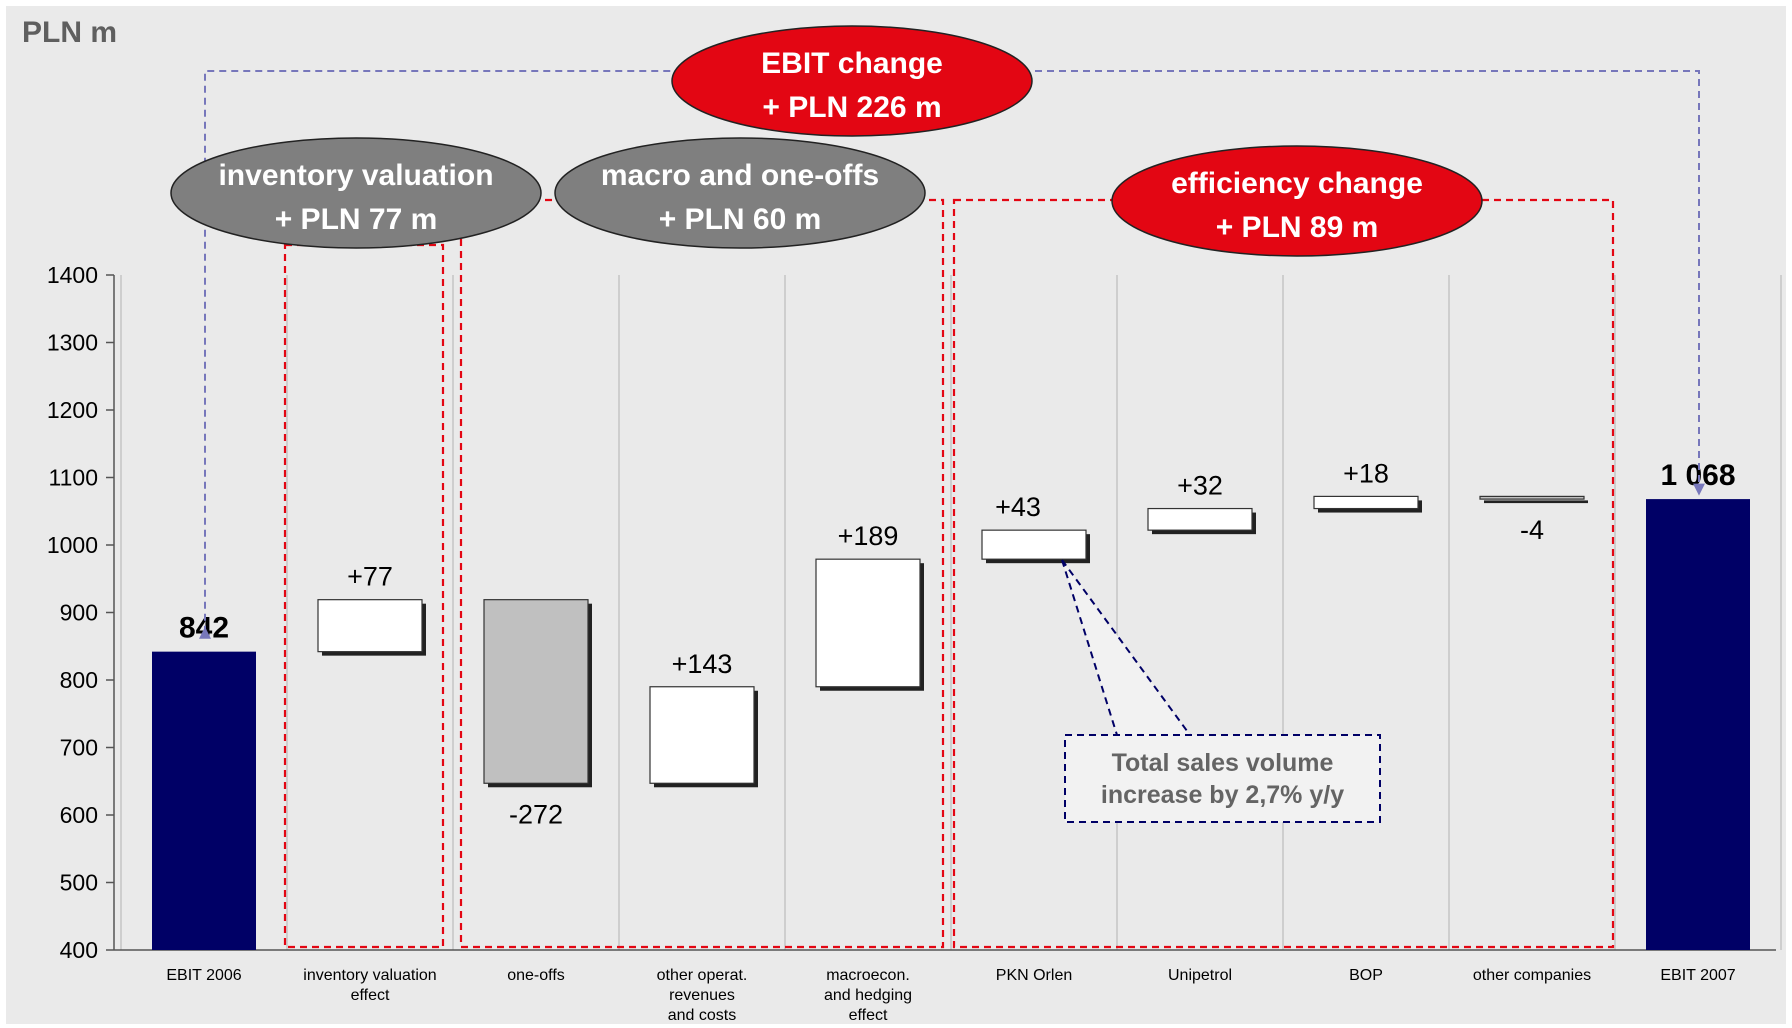 The height and width of the screenshot is (1028, 1792). What do you see at coordinates (1297, 227) in the screenshot?
I see `ellipse-value: + PLN 89 m` at bounding box center [1297, 227].